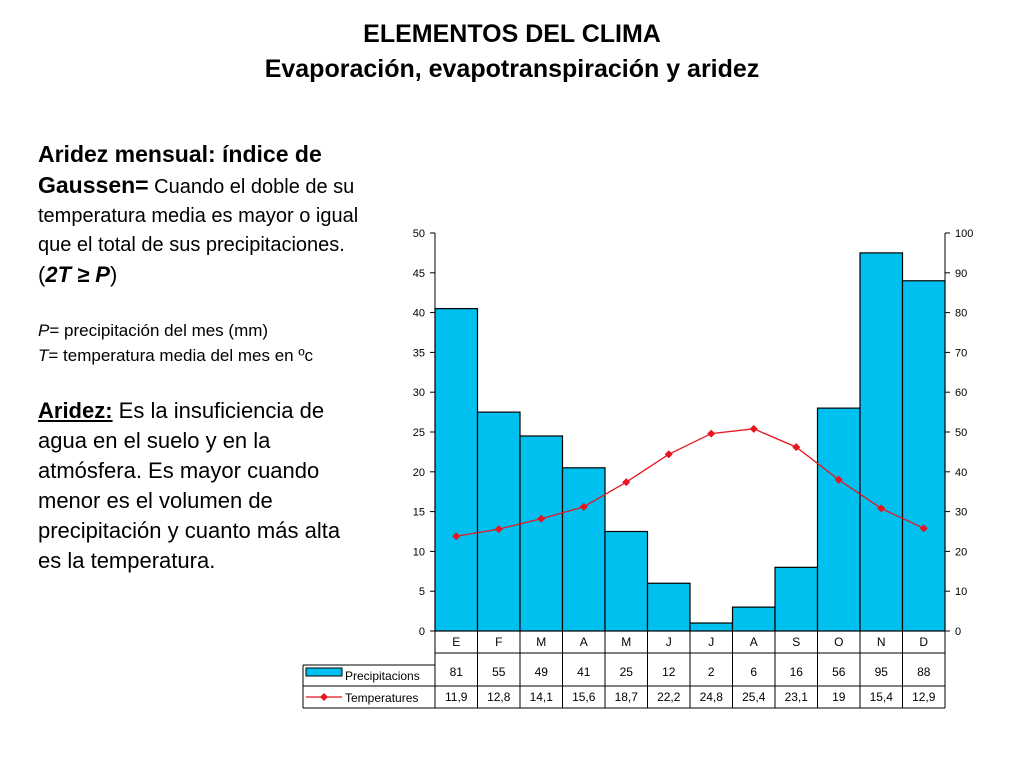 This screenshot has height=768, width=1024. Describe the element at coordinates (419, 314) in the screenshot. I see `left-tick-label: 40` at that location.